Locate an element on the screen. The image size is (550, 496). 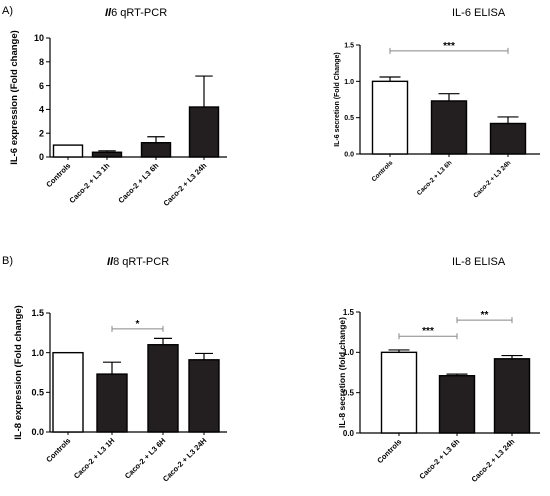
y-tick-label: 8 is located at coordinates (41, 62).